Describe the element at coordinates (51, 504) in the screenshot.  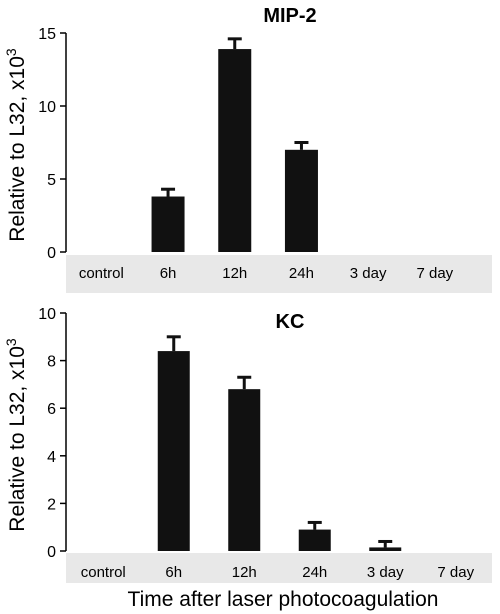
I see `y-tick-label: 2` at that location.